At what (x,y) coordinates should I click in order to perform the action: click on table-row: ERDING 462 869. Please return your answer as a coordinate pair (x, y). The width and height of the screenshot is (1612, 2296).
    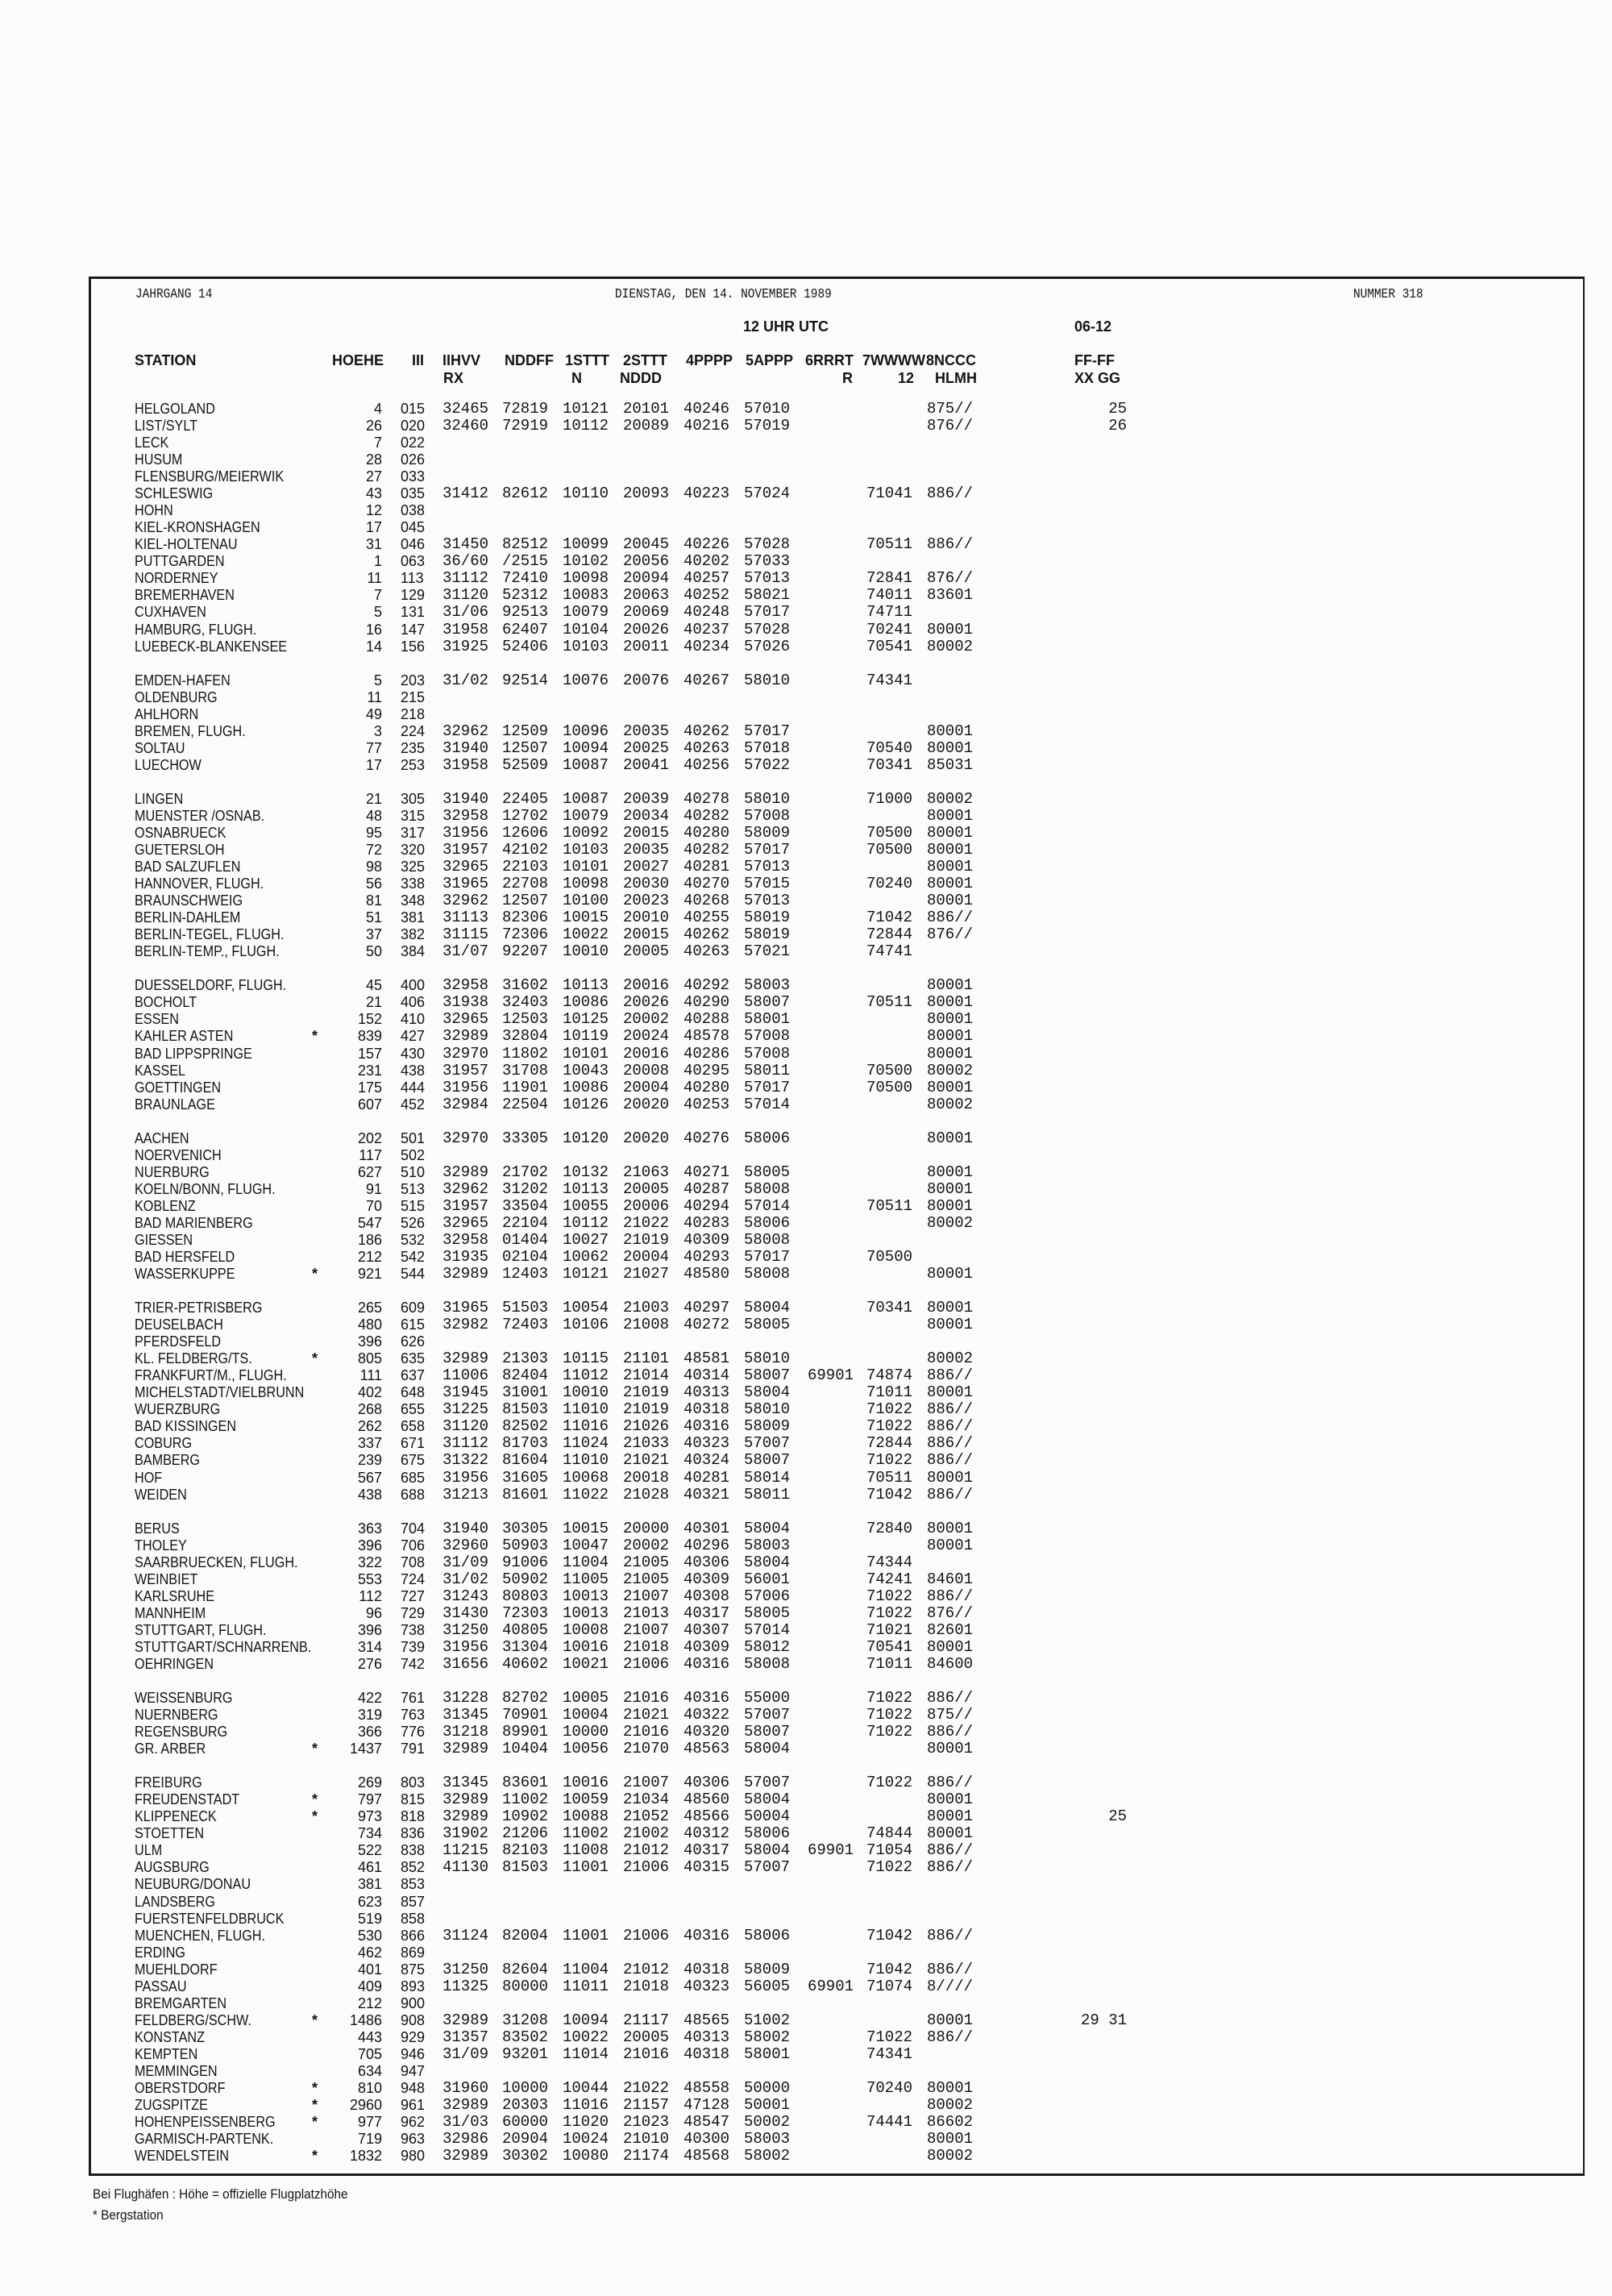
    Looking at the image, I should click on (806, 1953).